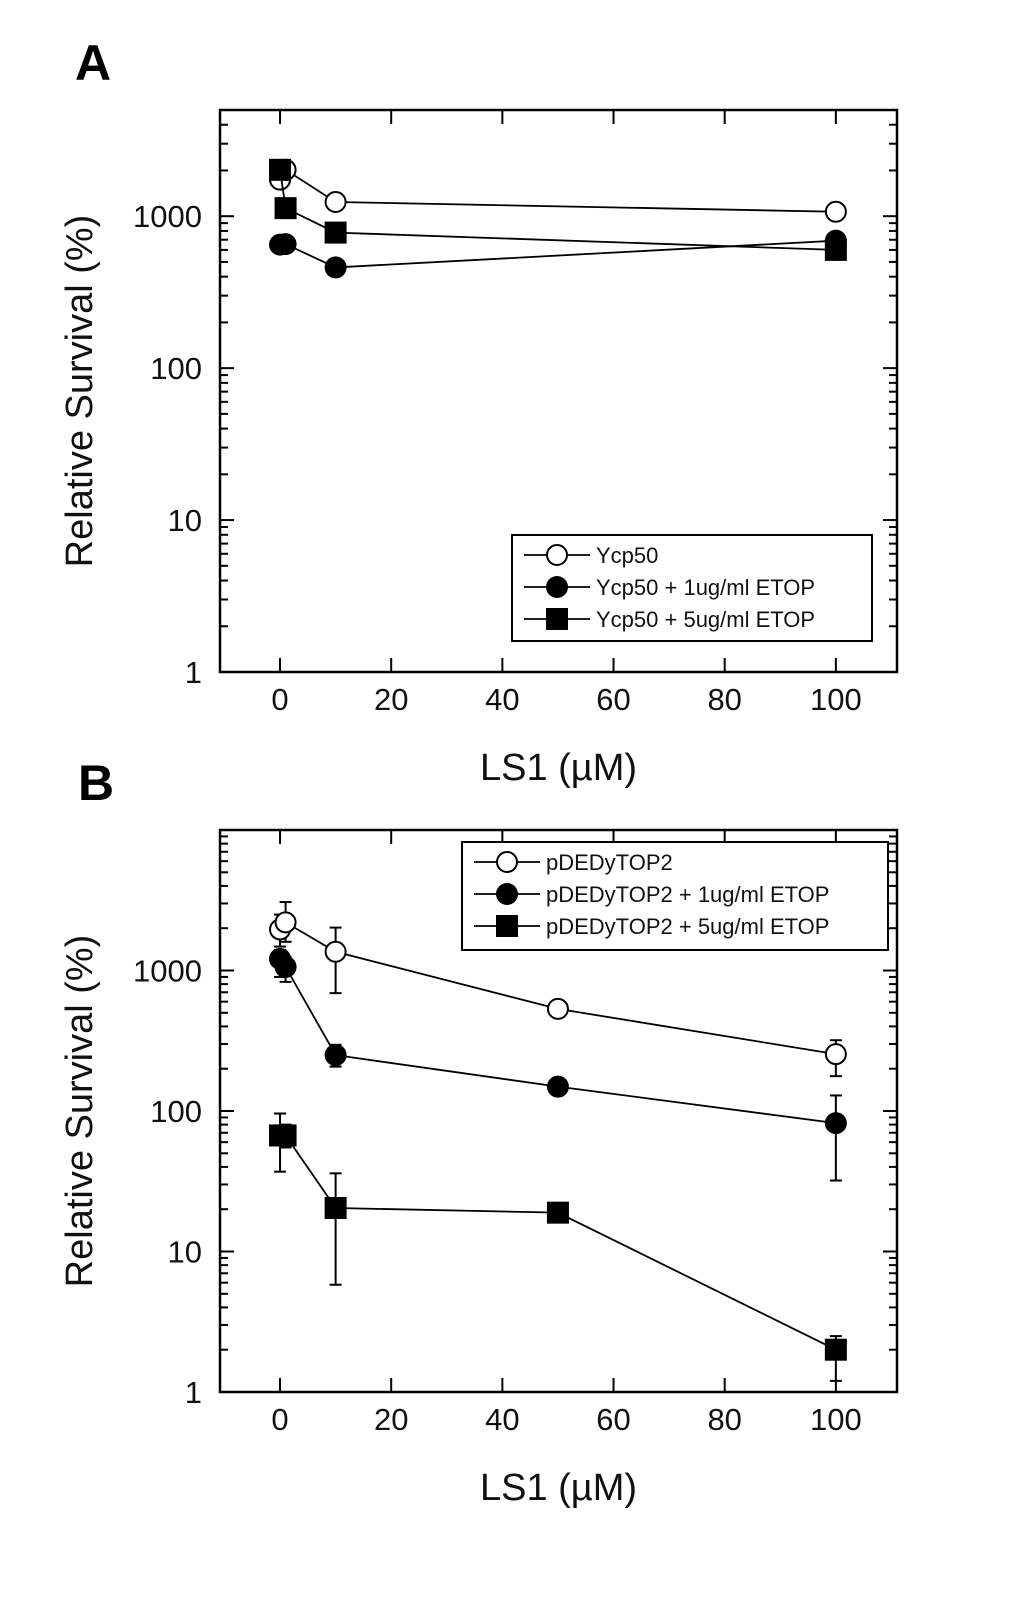 Image resolution: width=1020 pixels, height=1610 pixels. What do you see at coordinates (93, 63) in the screenshot?
I see `panel-letter-a: A` at bounding box center [93, 63].